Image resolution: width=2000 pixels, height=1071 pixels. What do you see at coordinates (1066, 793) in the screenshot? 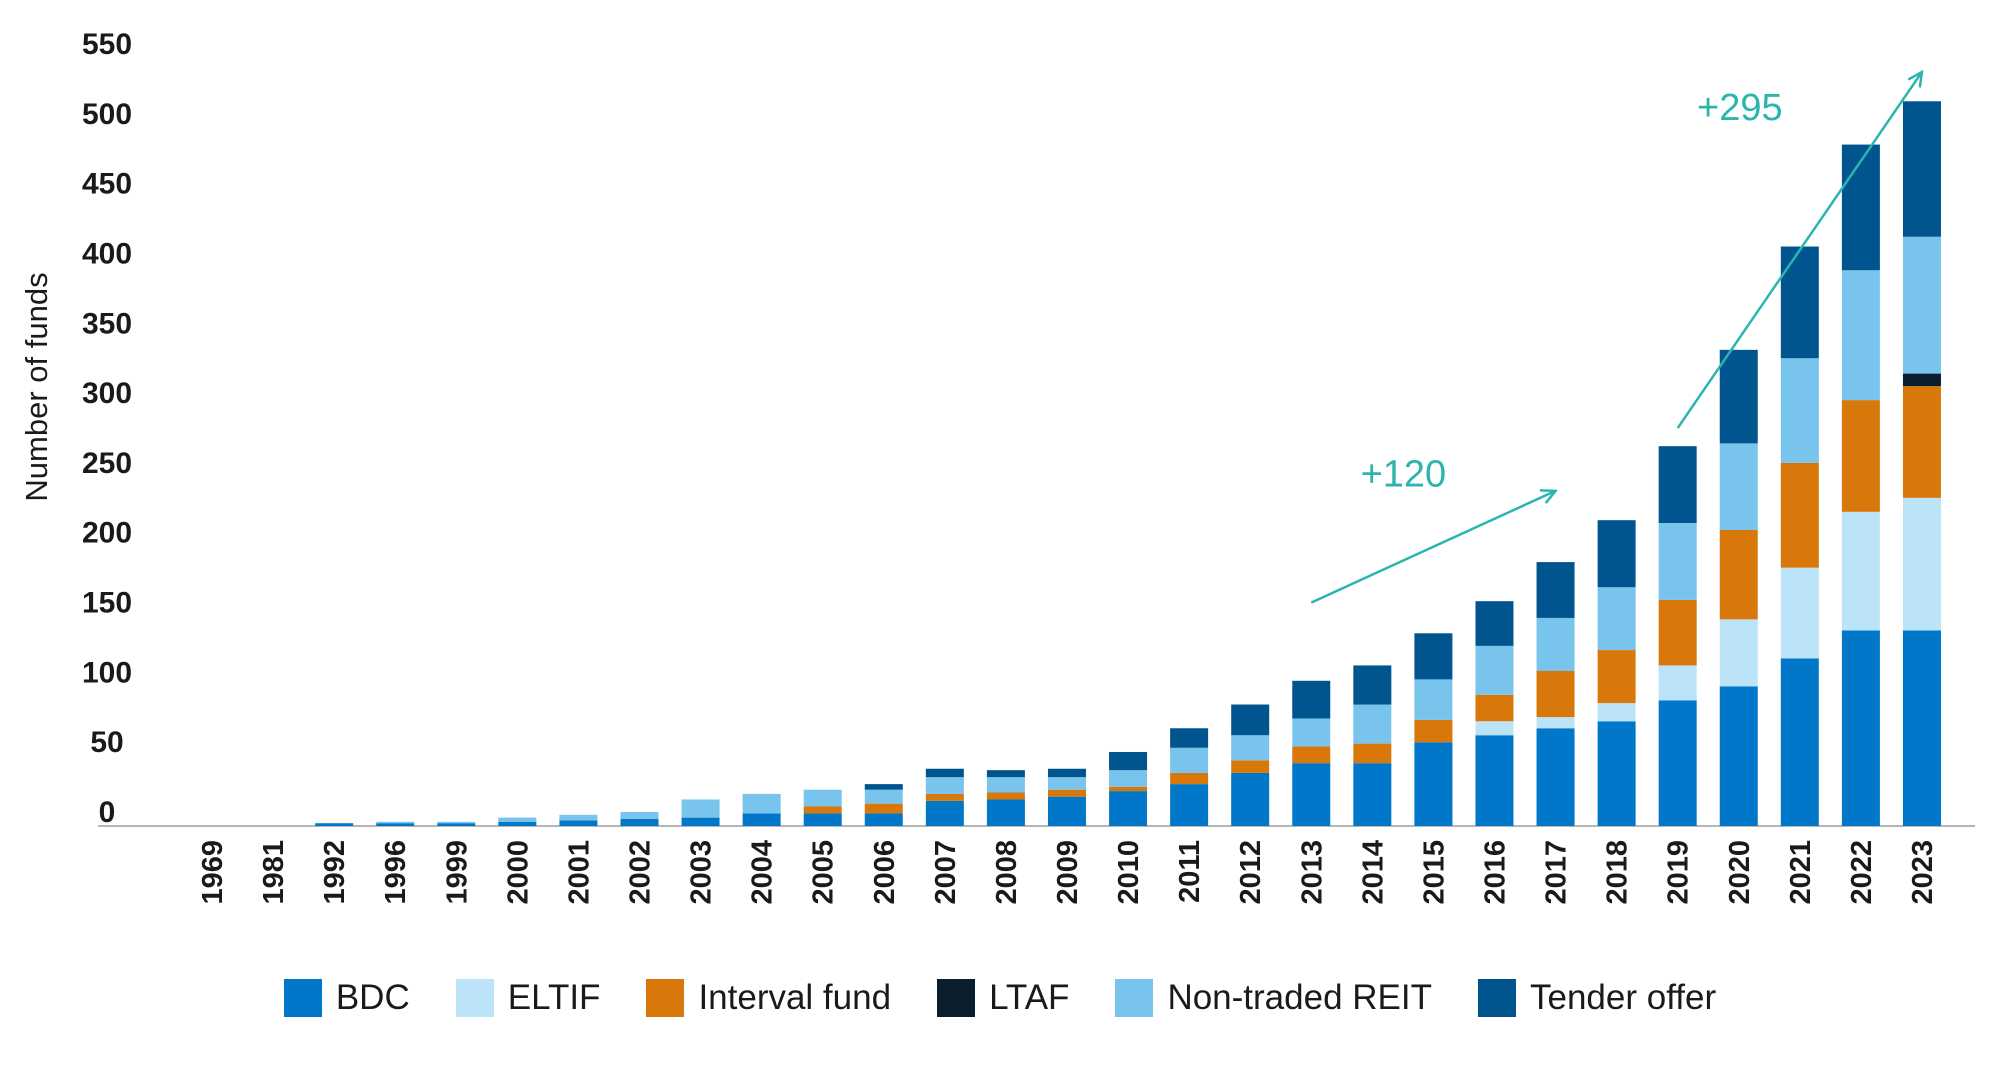
I see `bar-segment-interval-fund-2009` at bounding box center [1066, 793].